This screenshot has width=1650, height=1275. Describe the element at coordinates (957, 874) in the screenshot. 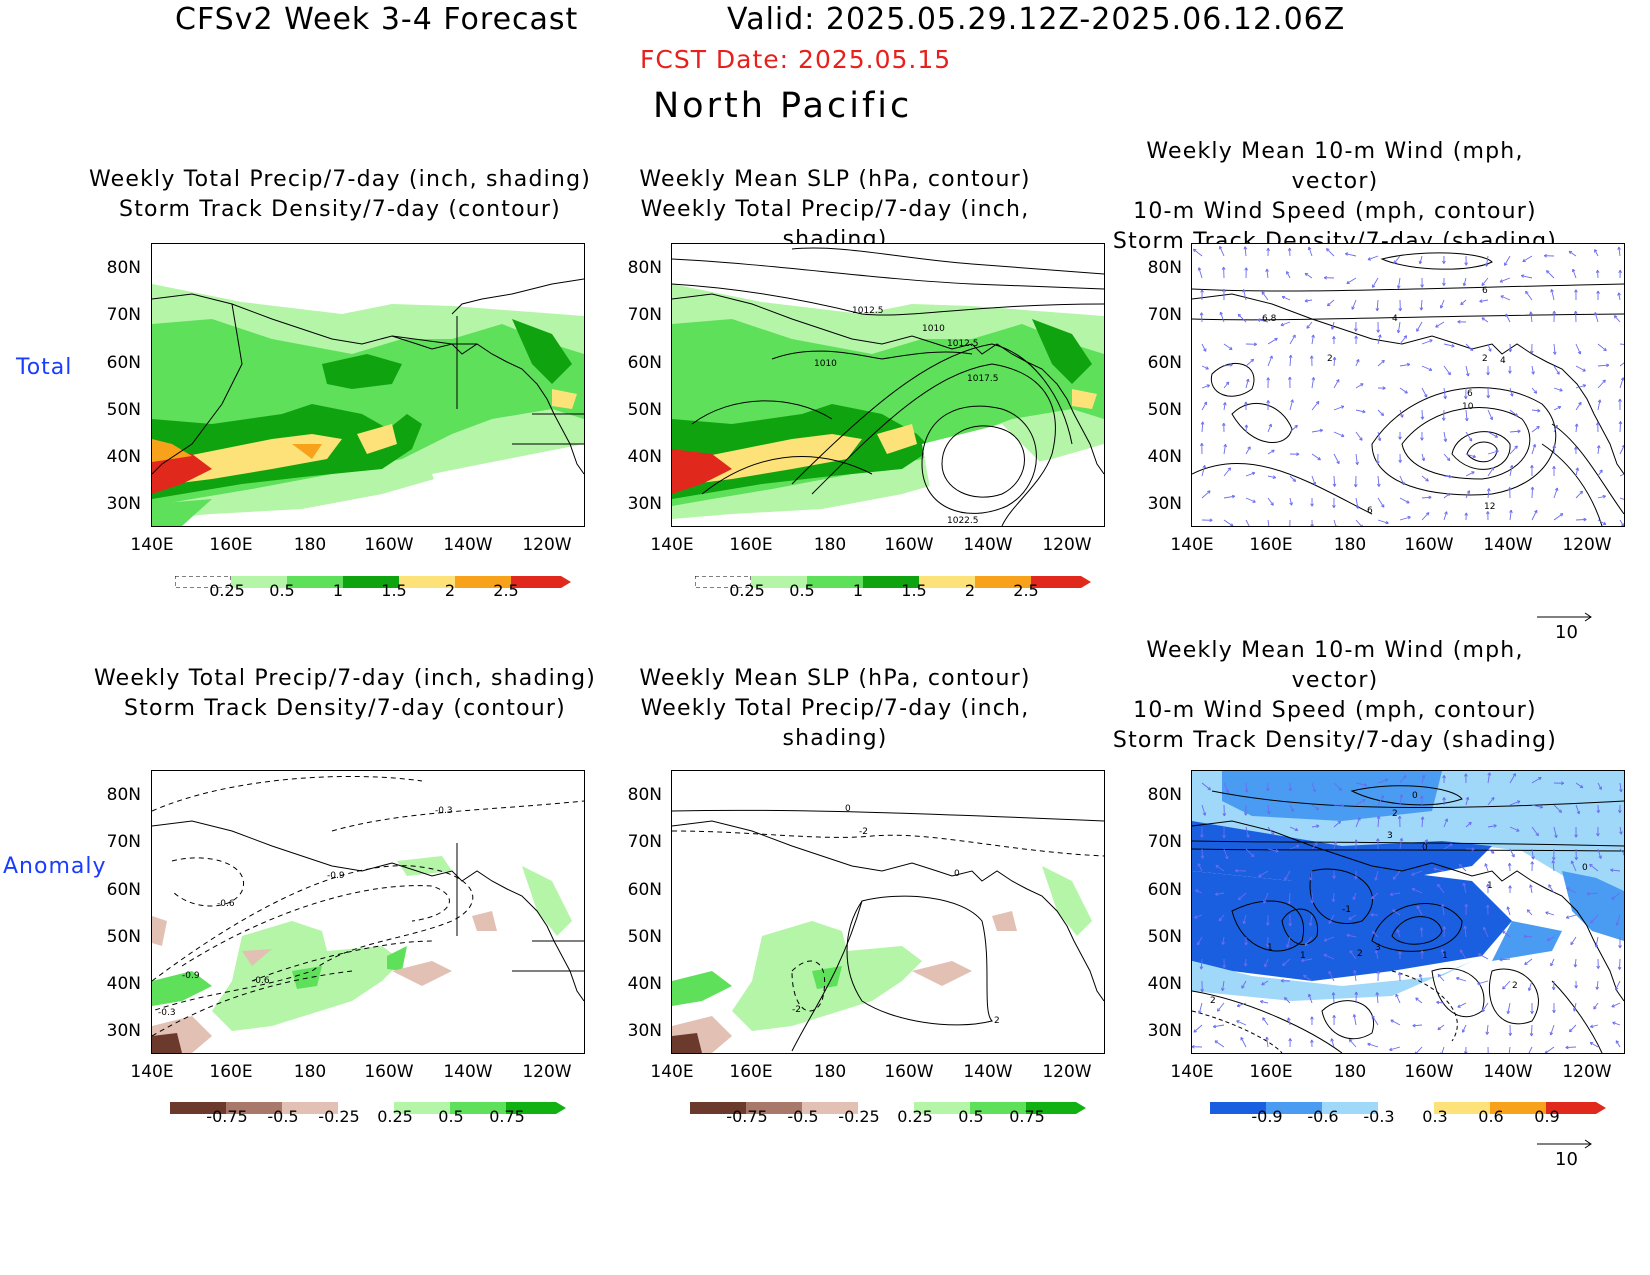

I see `contour-label: 0` at that location.